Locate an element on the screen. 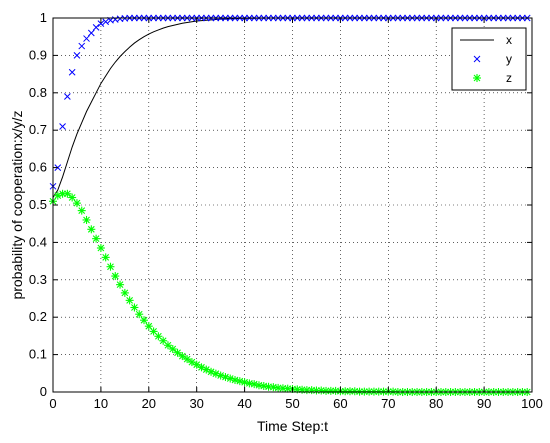  x-tick-label: 10 is located at coordinates (101, 403).